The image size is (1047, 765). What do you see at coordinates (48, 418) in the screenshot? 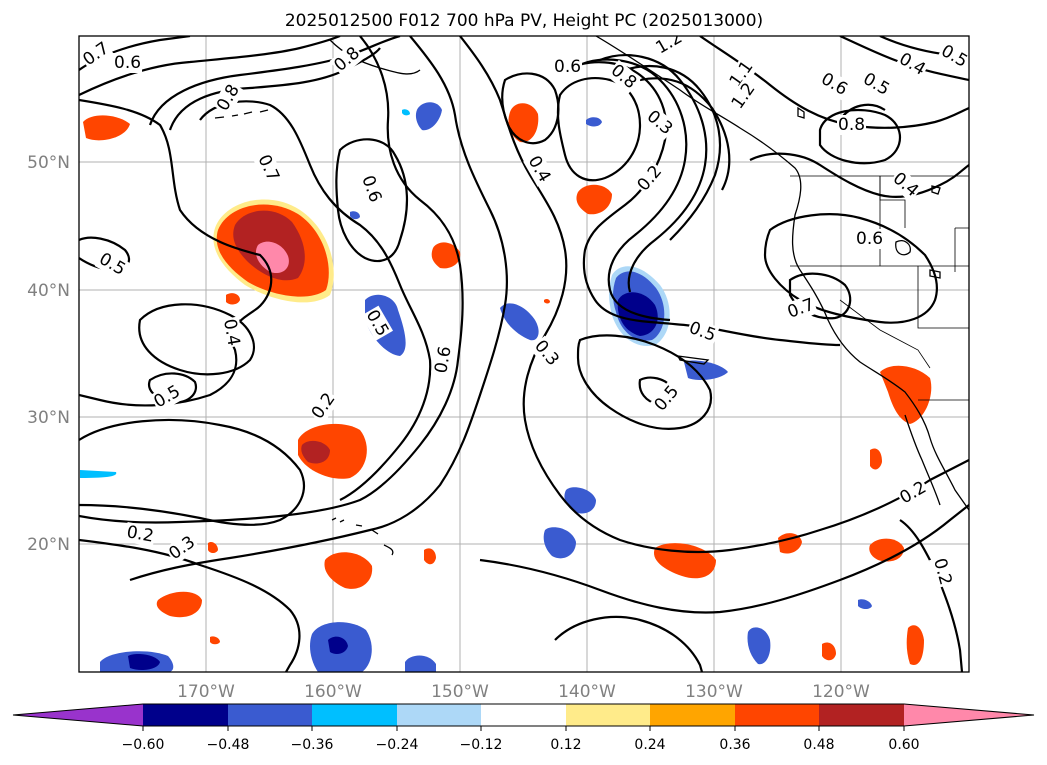
I see `lat-label: 30°N` at bounding box center [48, 418].